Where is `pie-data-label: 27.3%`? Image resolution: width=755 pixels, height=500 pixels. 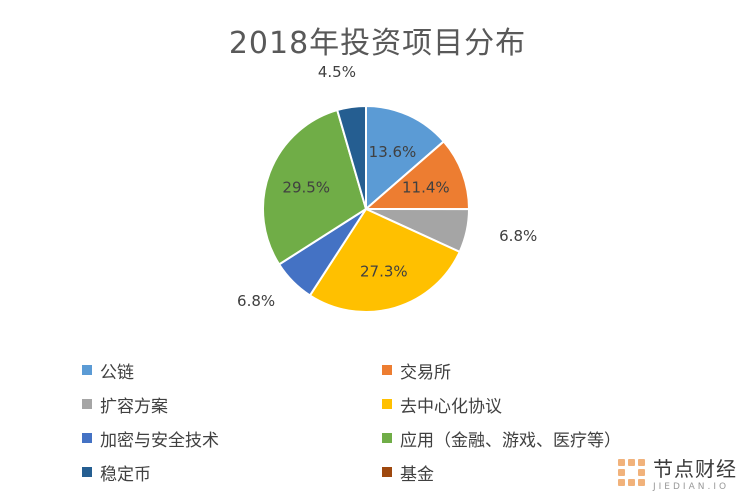
pie-data-label: 27.3% is located at coordinates (384, 271).